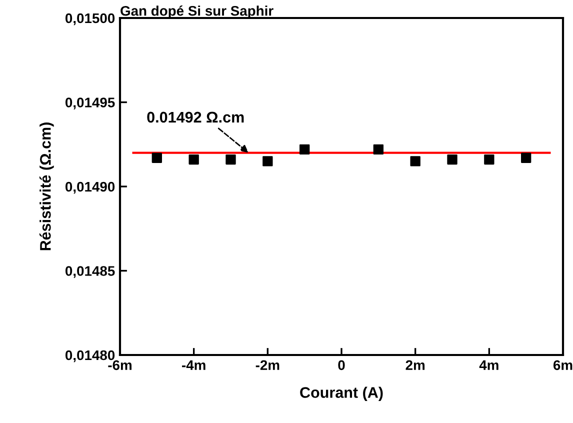  What do you see at coordinates (341, 393) in the screenshot?
I see `x-axis-title: Courant (A)` at bounding box center [341, 393].